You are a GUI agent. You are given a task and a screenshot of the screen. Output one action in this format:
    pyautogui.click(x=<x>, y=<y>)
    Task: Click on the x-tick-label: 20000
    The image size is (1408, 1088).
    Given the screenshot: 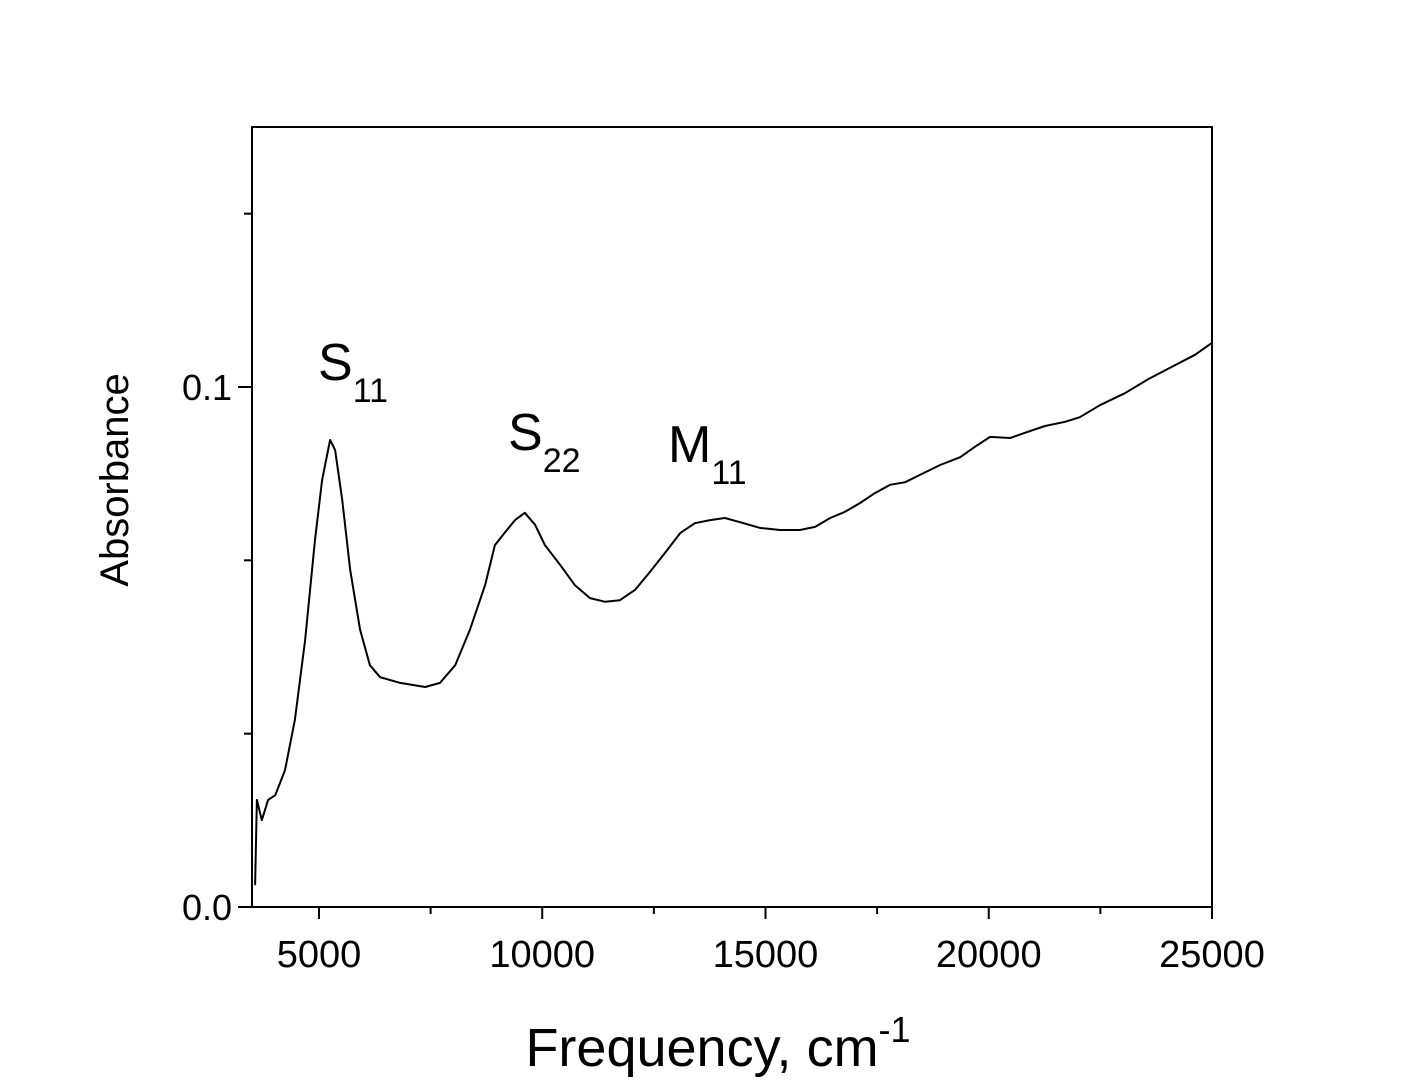 What is the action you would take?
    pyautogui.click(x=989, y=955)
    